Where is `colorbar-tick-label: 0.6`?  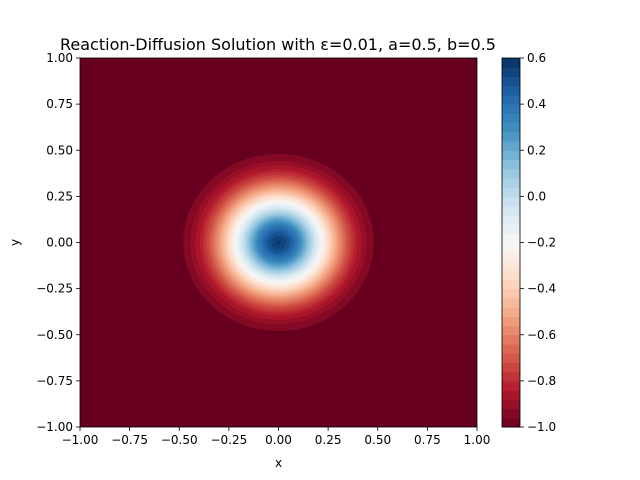
colorbar-tick-label: 0.6 is located at coordinates (536, 58).